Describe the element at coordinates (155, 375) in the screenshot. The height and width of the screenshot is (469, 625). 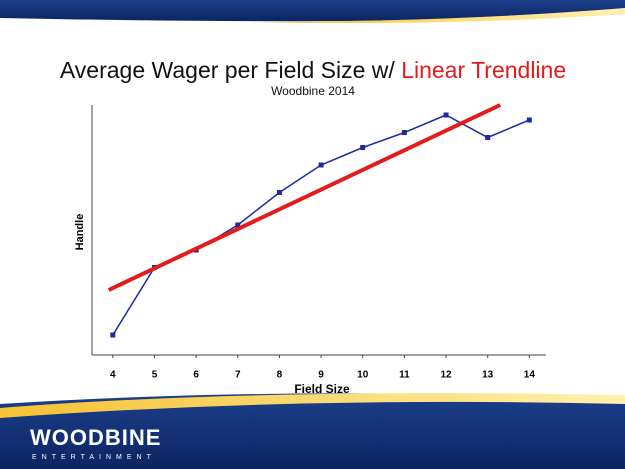
I see `x-tick-label: 5` at that location.